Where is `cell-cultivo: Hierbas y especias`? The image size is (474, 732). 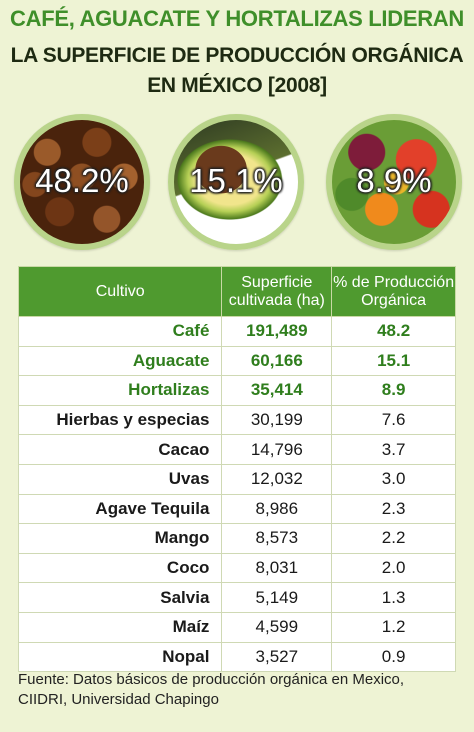
cell-cultivo: Hierbas y especias is located at coordinates (120, 420).